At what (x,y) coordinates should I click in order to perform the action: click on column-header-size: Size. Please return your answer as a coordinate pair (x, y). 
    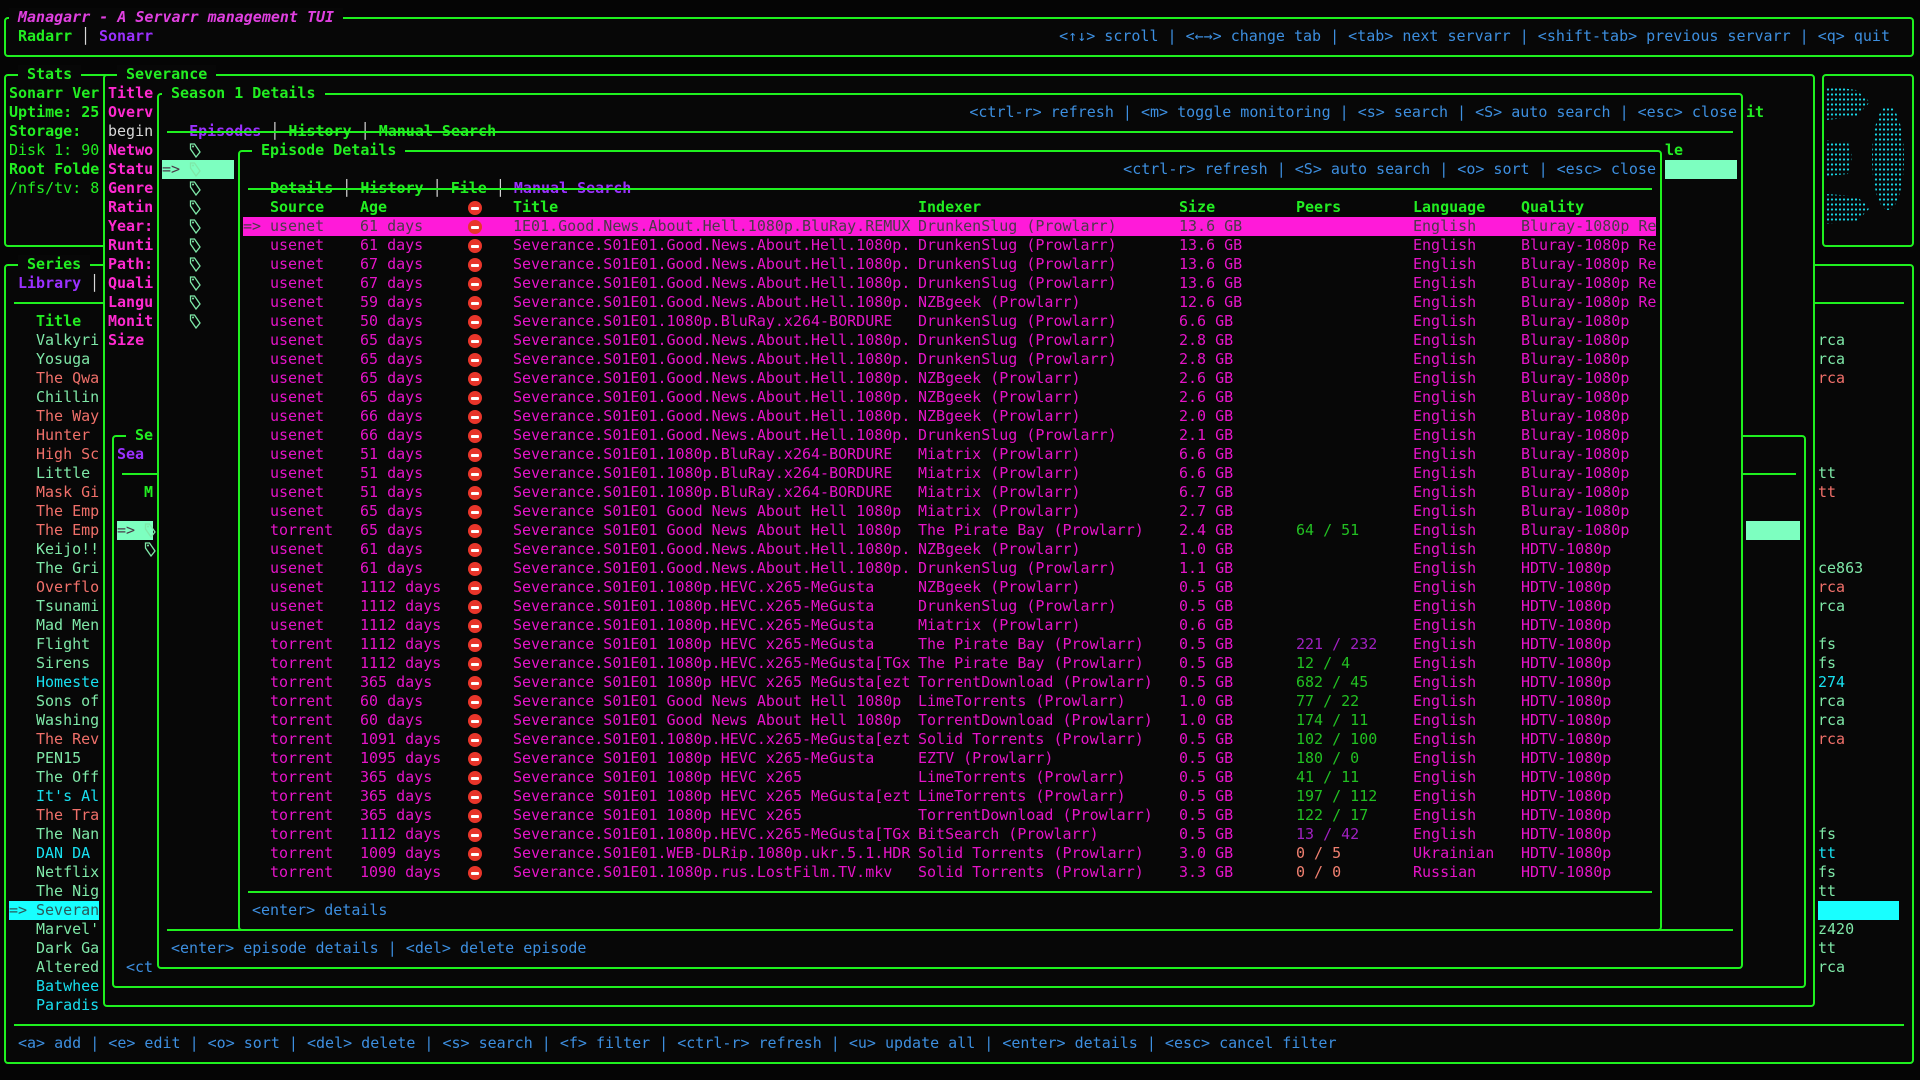
    Looking at the image, I should click on (1197, 207).